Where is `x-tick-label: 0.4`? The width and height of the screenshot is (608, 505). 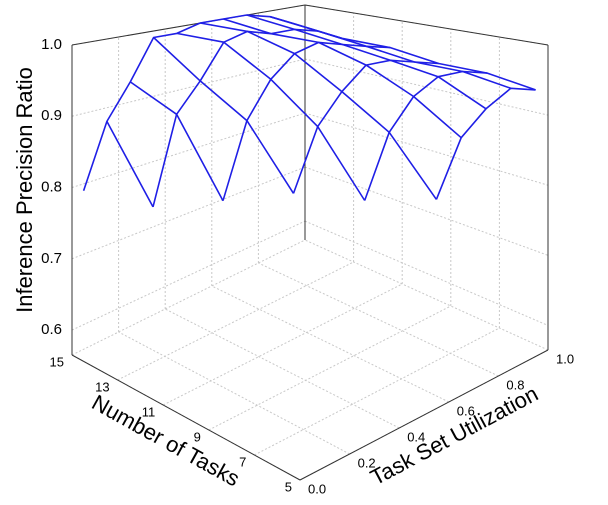 x-tick-label: 0.4 is located at coordinates (416, 436).